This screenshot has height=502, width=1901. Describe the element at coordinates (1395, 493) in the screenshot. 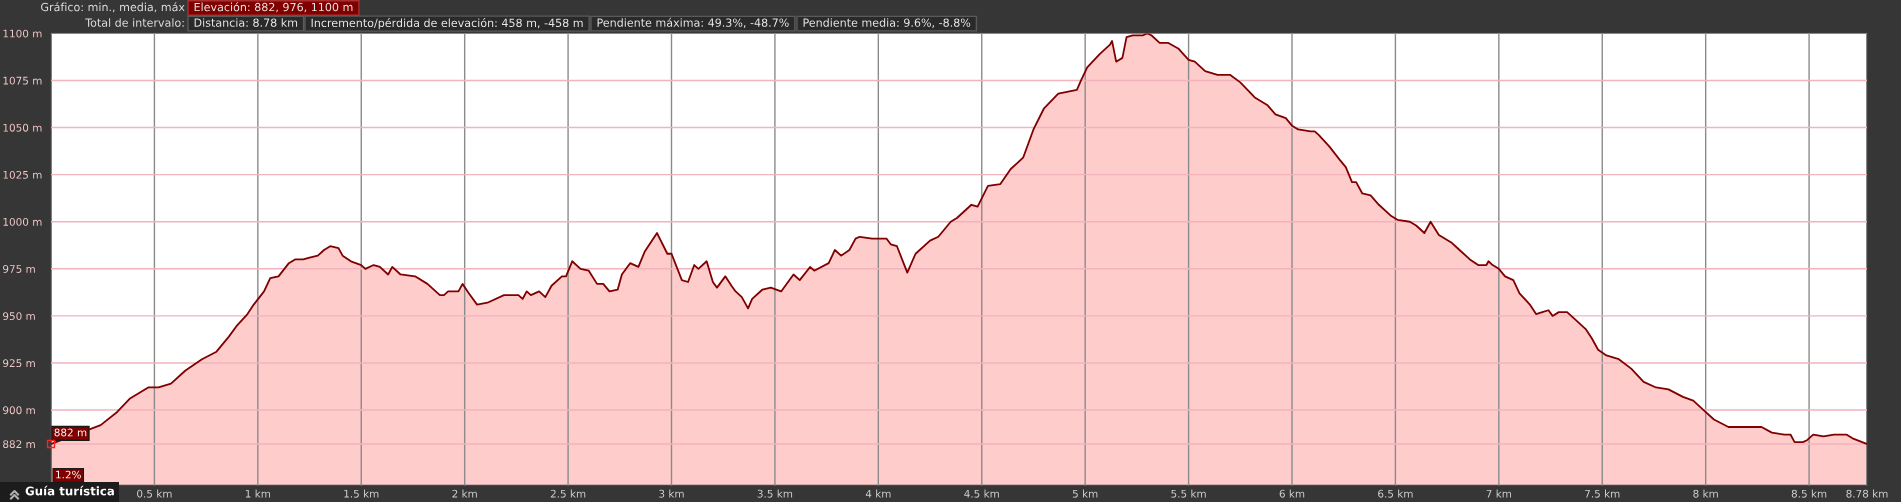

I see `x-tick-label: 6.5 km` at that location.